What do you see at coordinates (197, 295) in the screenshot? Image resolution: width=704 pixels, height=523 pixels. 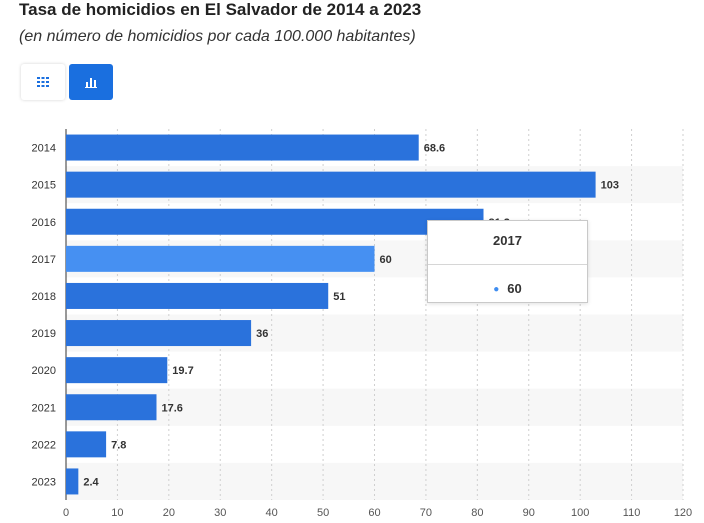 I see `bar-2018` at bounding box center [197, 295].